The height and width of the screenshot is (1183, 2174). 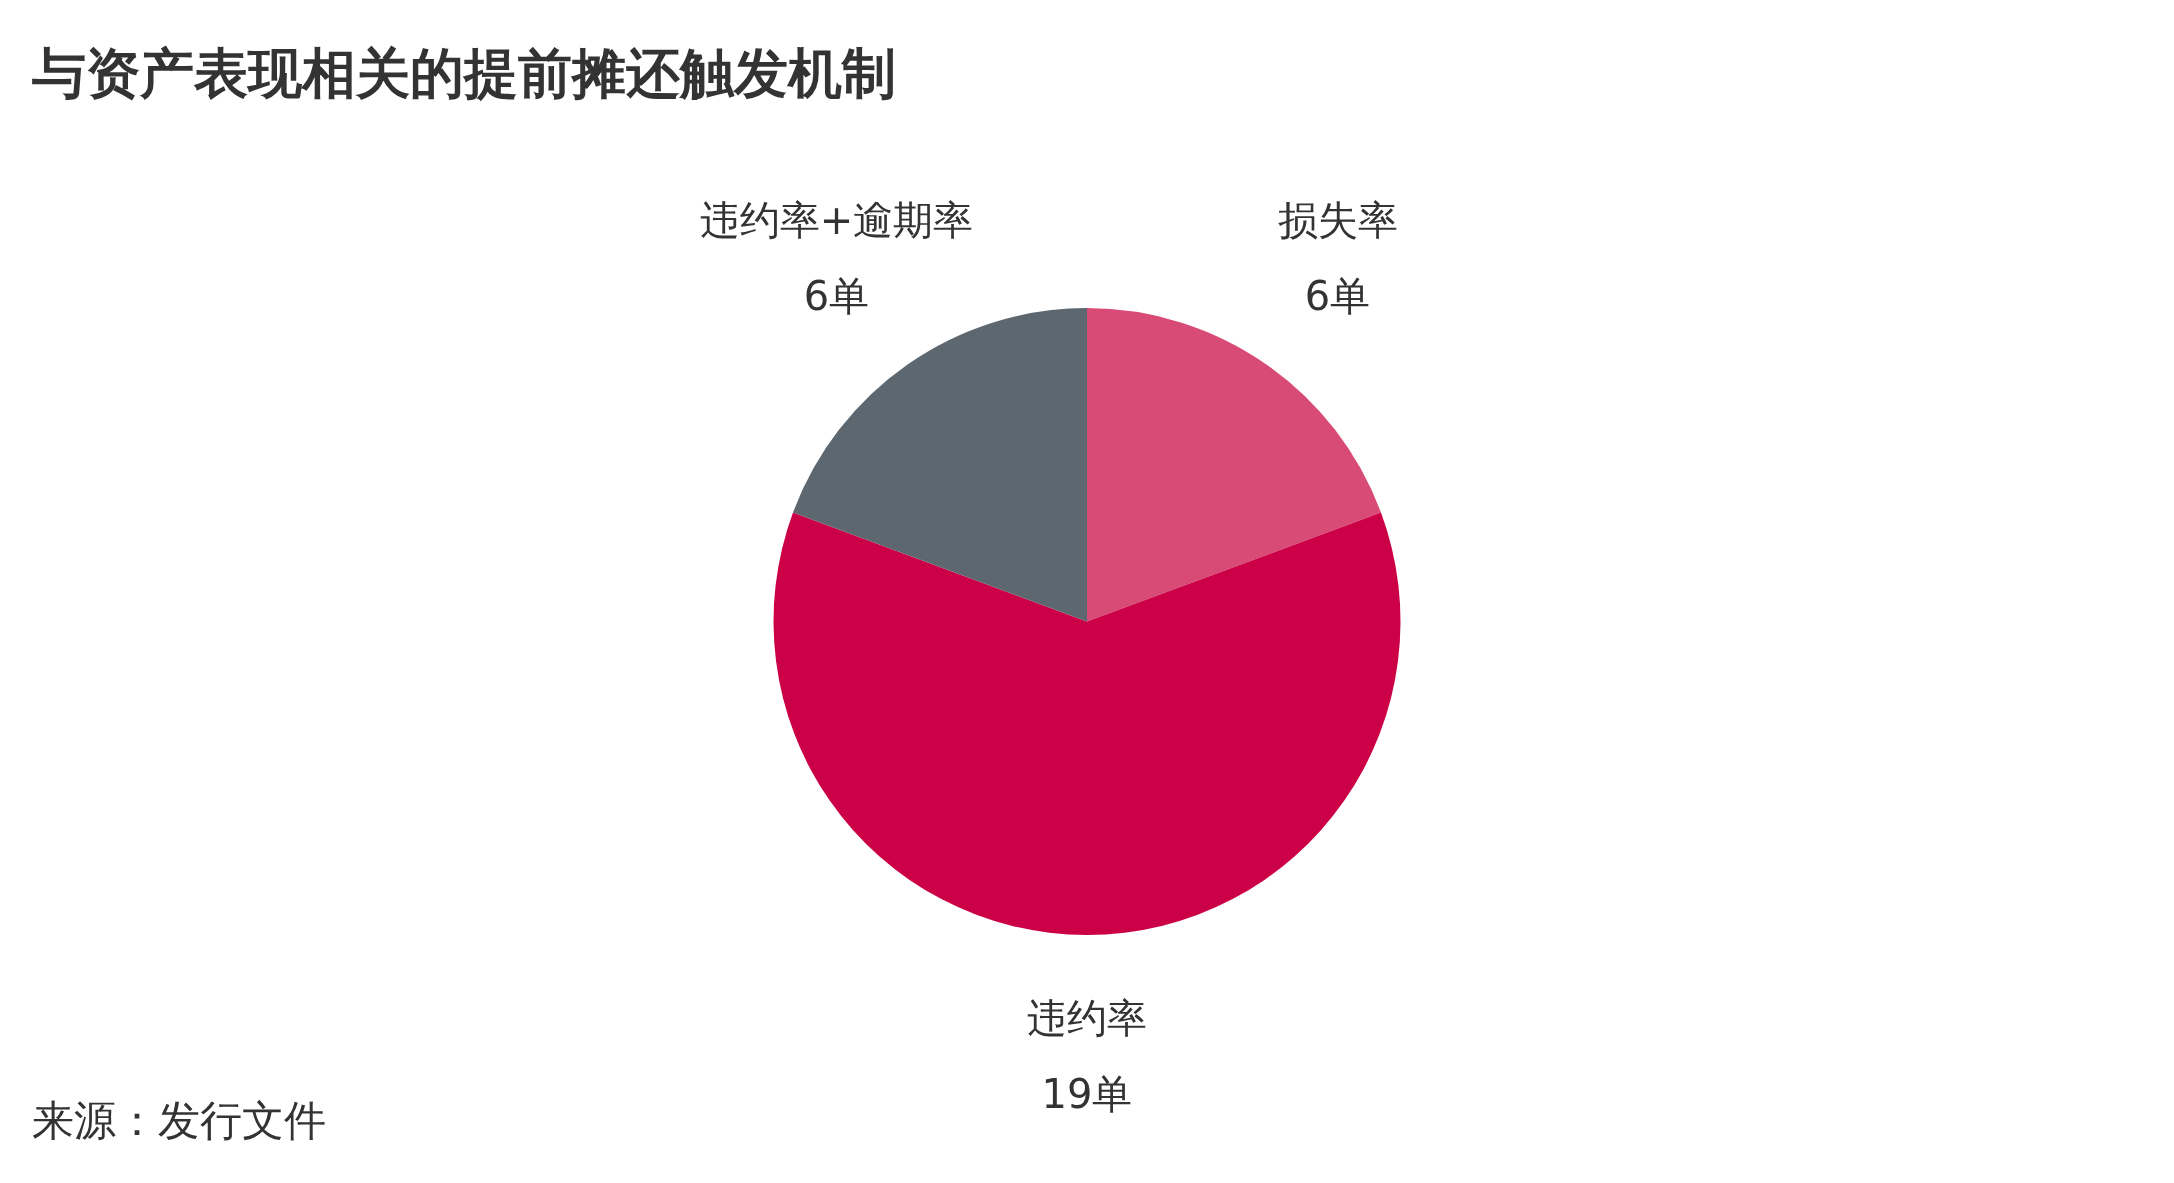 What do you see at coordinates (836, 219) in the screenshot?
I see `slice-label: 违约率+逾期率` at bounding box center [836, 219].